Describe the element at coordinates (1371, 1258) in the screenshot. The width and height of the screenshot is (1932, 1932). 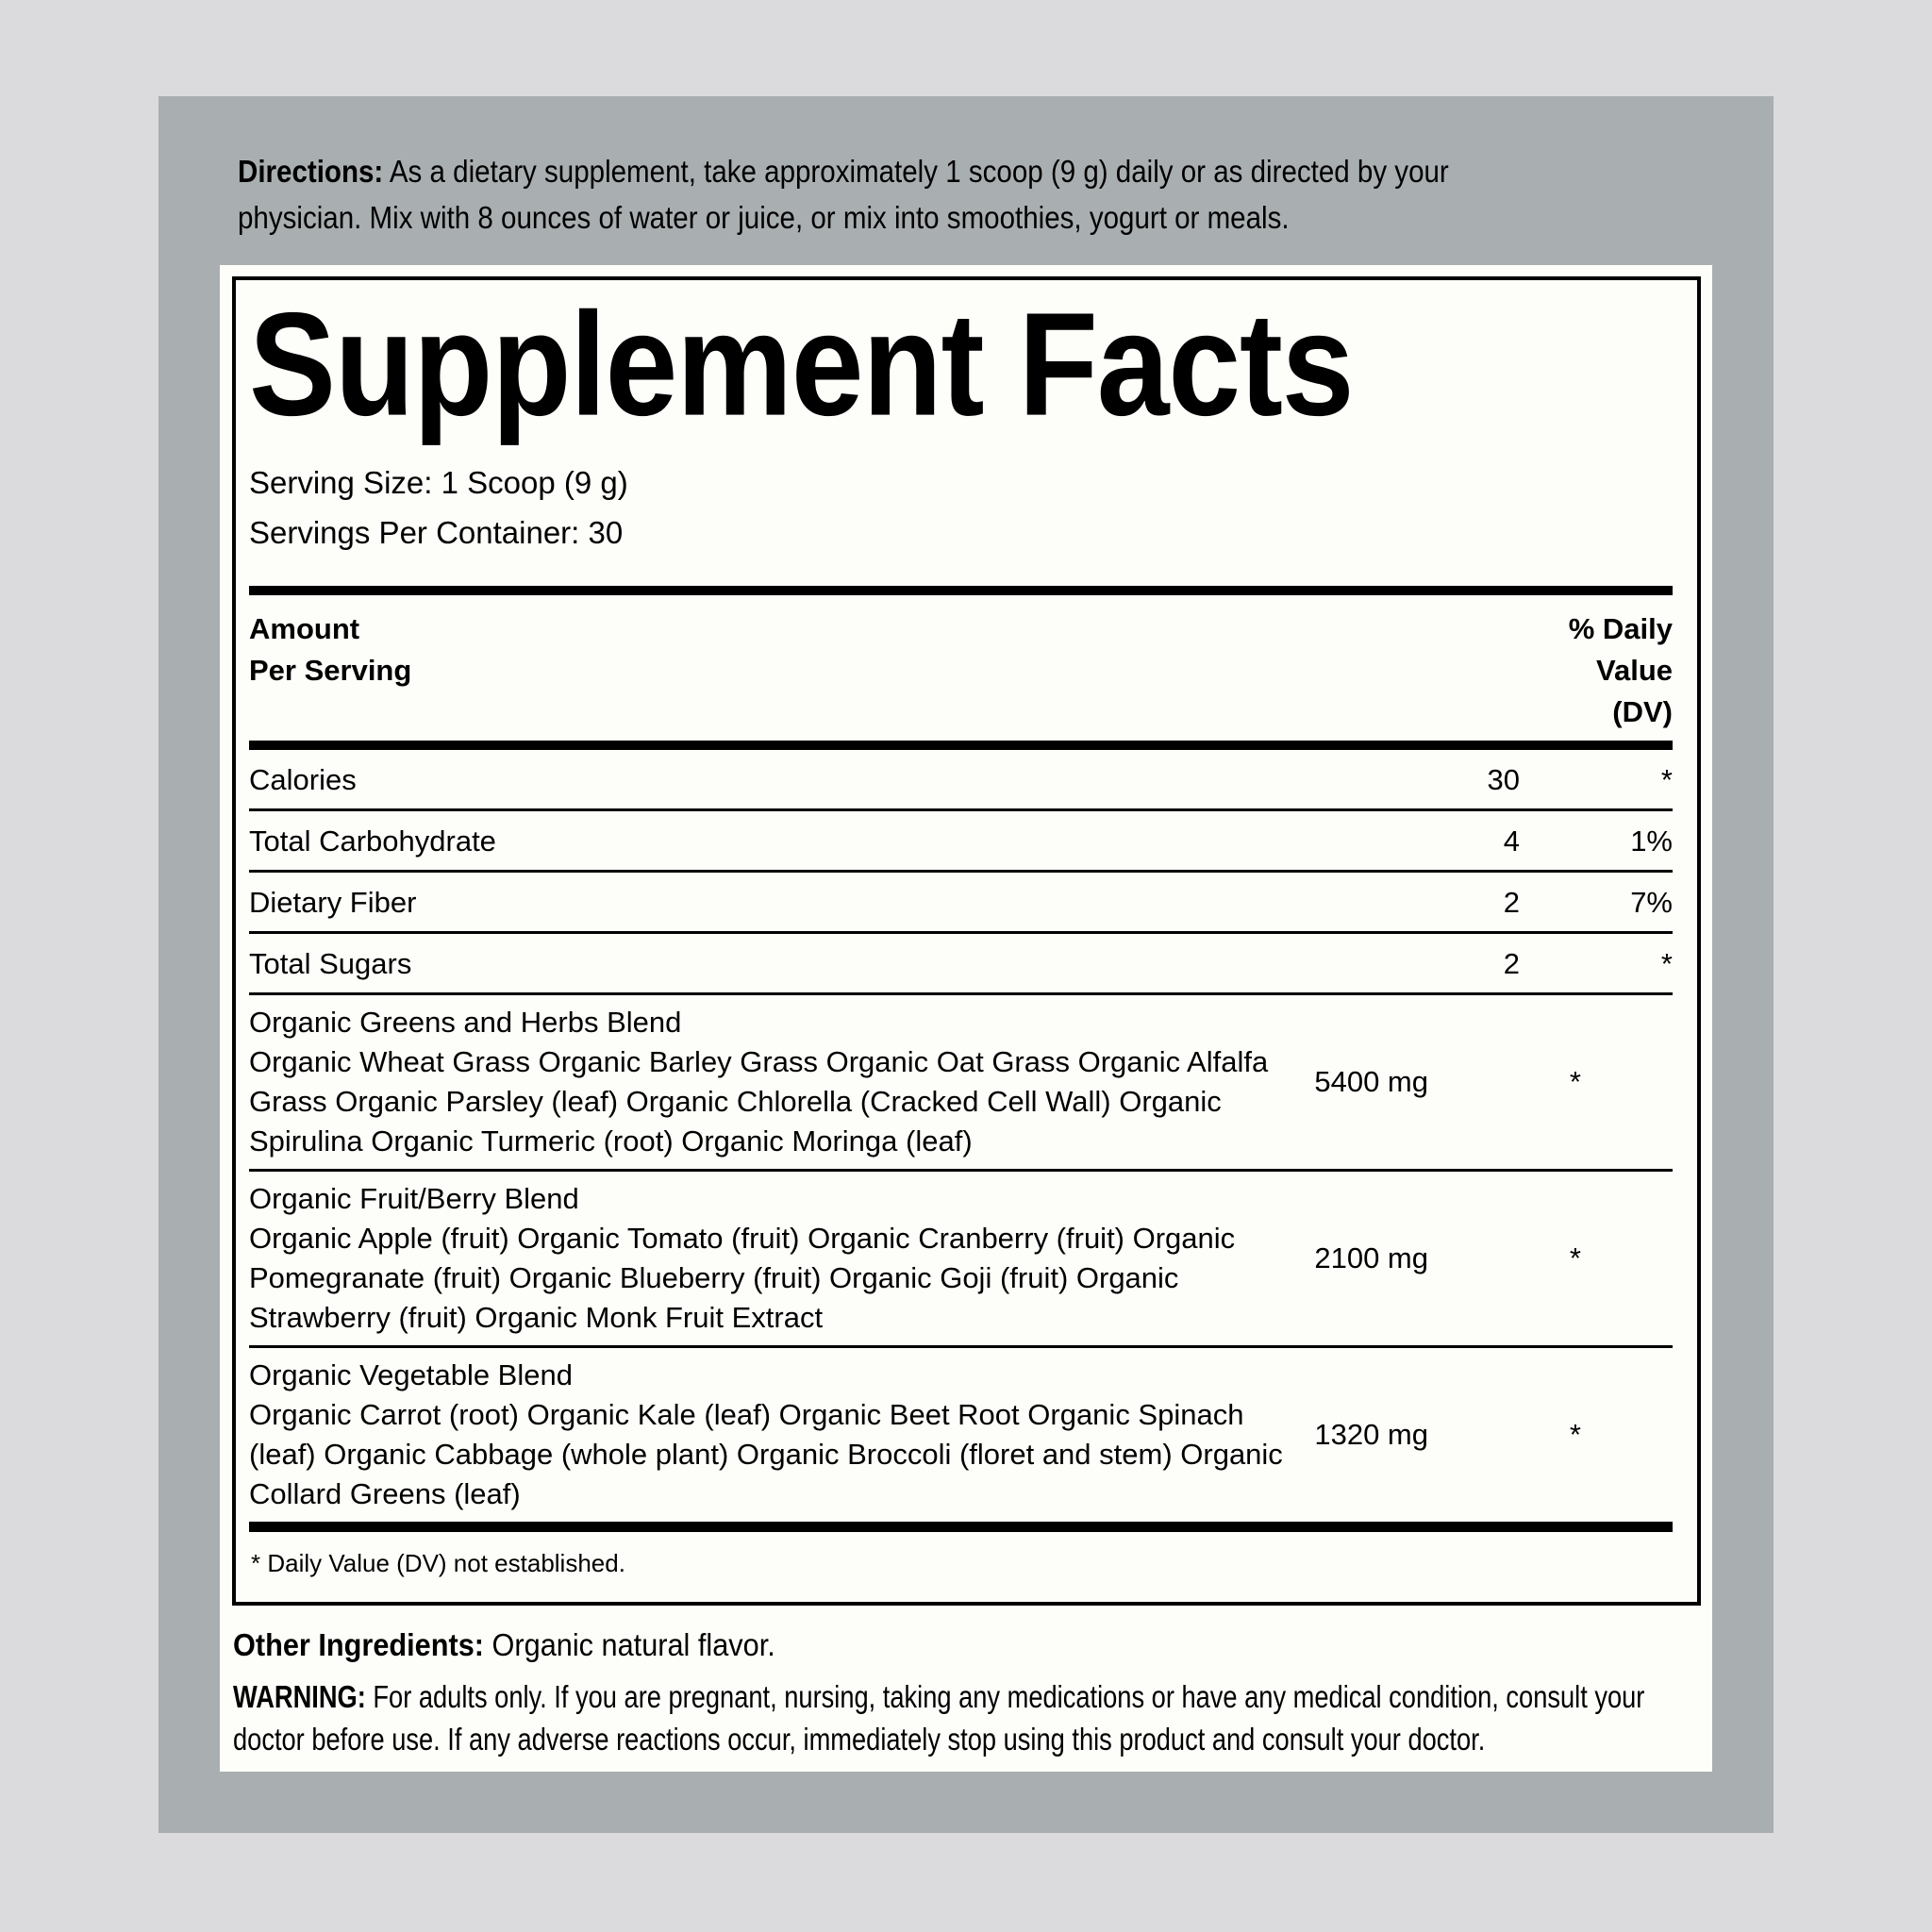
I see `blend-amount: 2100 mg` at that location.